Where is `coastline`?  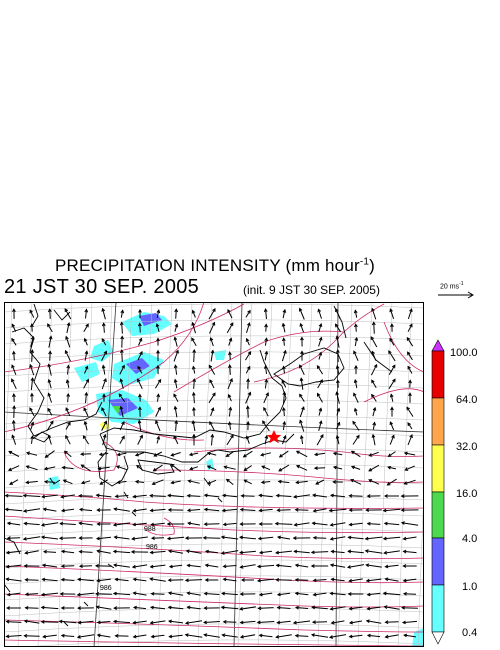
coastline is located at coordinates (309, 367).